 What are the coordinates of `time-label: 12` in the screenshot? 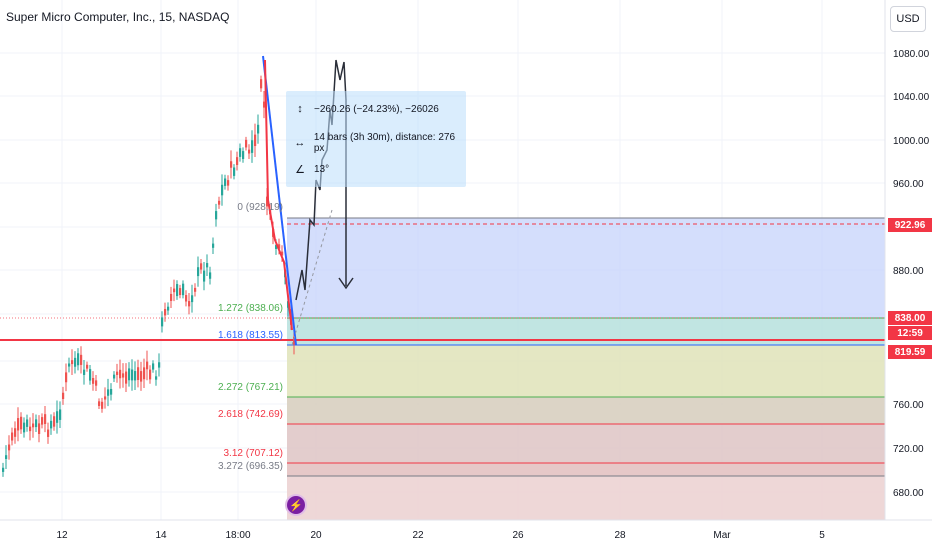 It's located at (62, 535).